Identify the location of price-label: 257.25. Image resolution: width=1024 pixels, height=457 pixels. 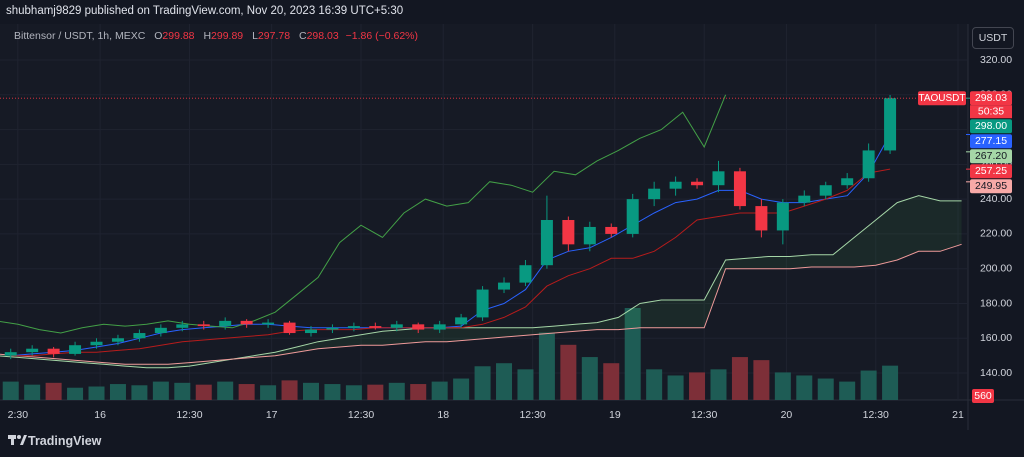
(991, 171).